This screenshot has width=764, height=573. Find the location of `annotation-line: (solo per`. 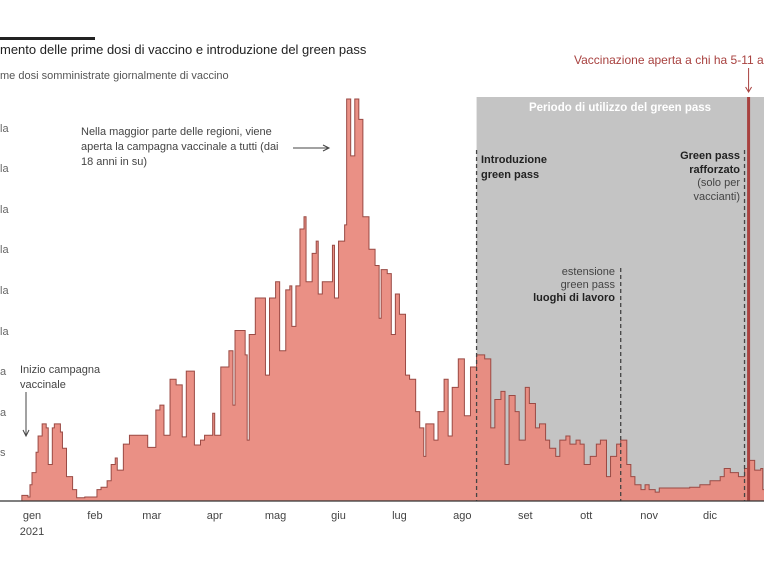

annotation-line: (solo per is located at coordinates (718, 183).